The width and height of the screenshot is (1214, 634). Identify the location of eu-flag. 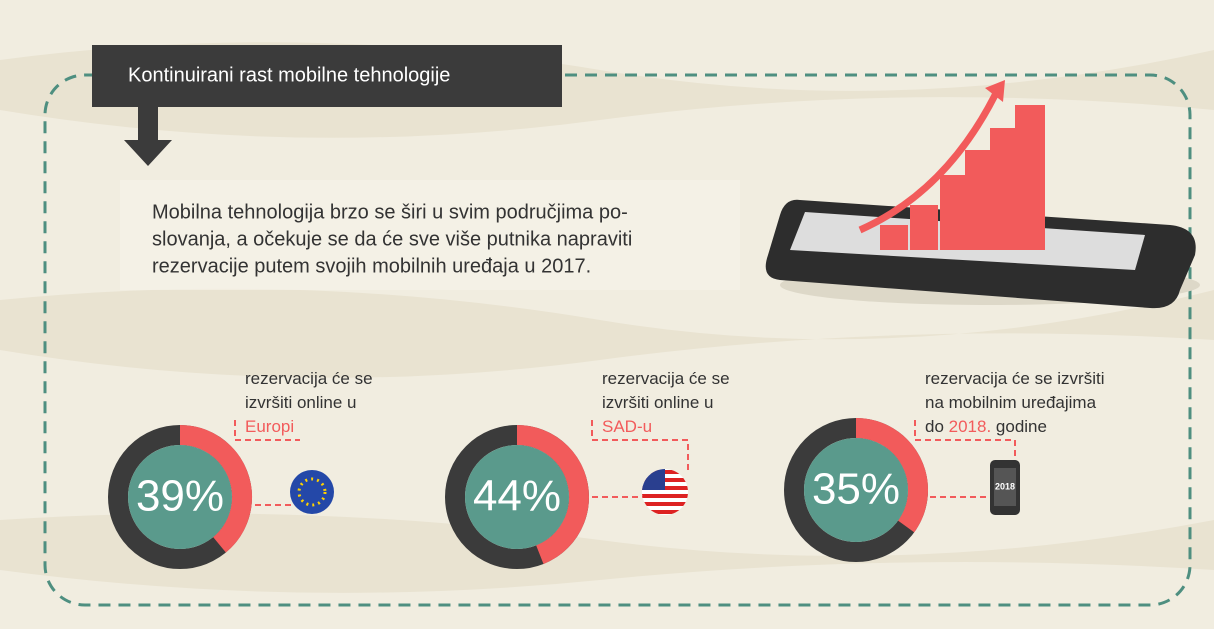
(312, 492).